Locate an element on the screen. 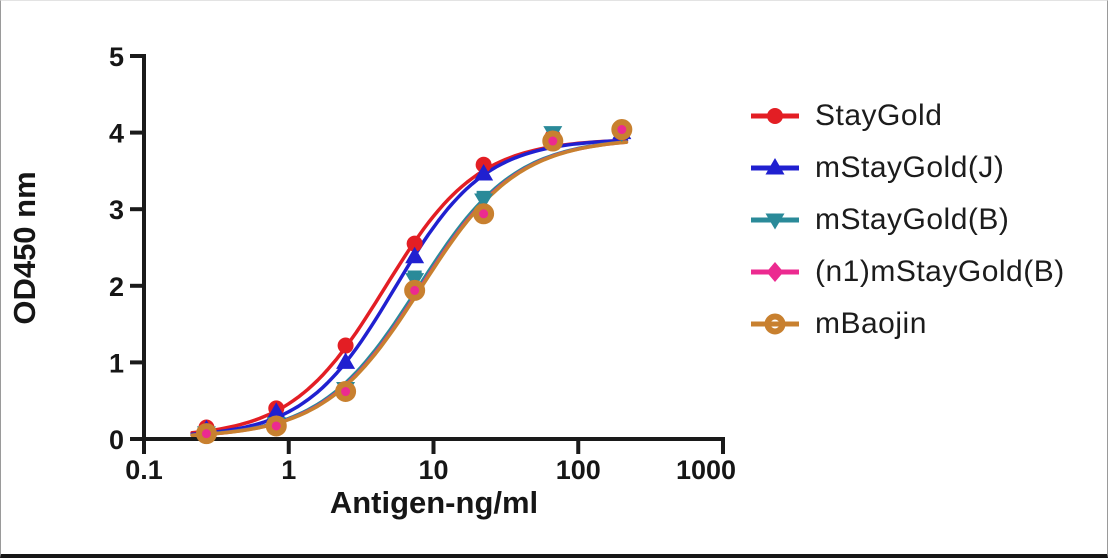 The image size is (1108, 558). legend-item-mbaojin: mBaojin is located at coordinates (907, 323).